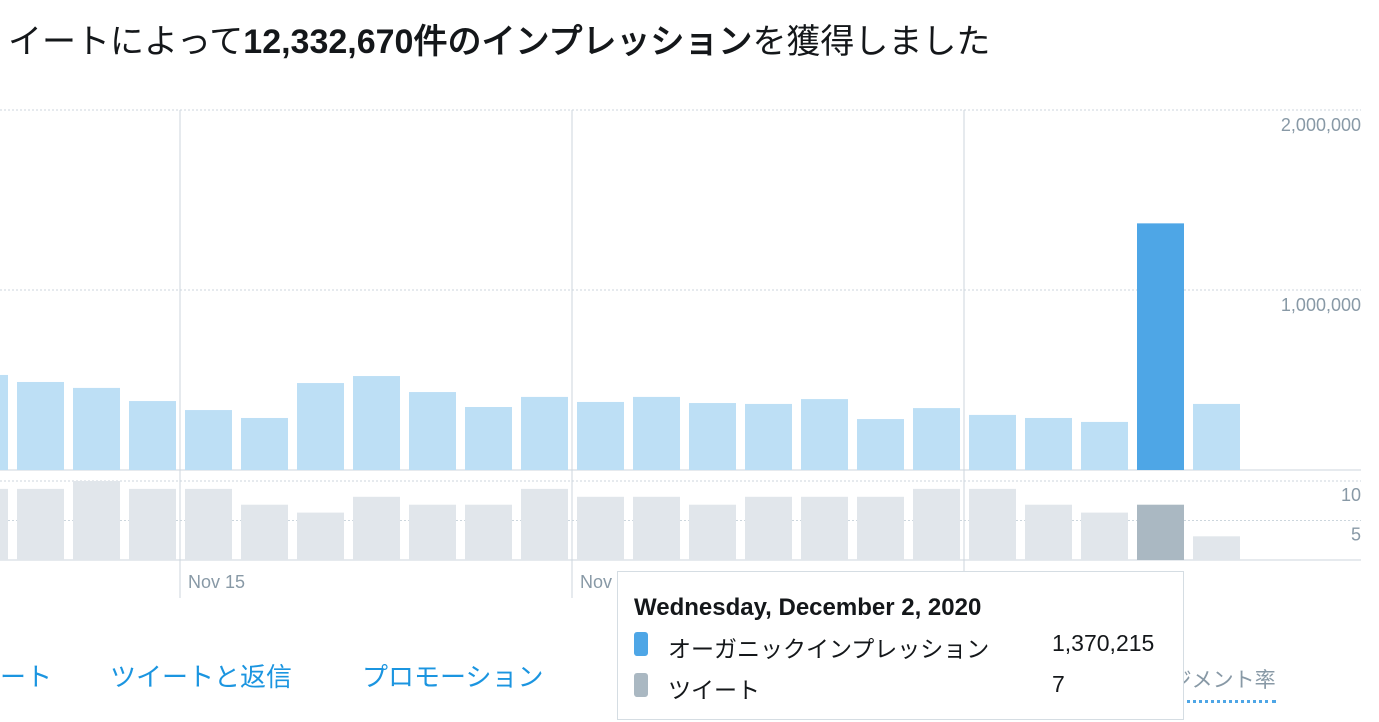  Describe the element at coordinates (26, 678) in the screenshot. I see `tab: ート` at that location.